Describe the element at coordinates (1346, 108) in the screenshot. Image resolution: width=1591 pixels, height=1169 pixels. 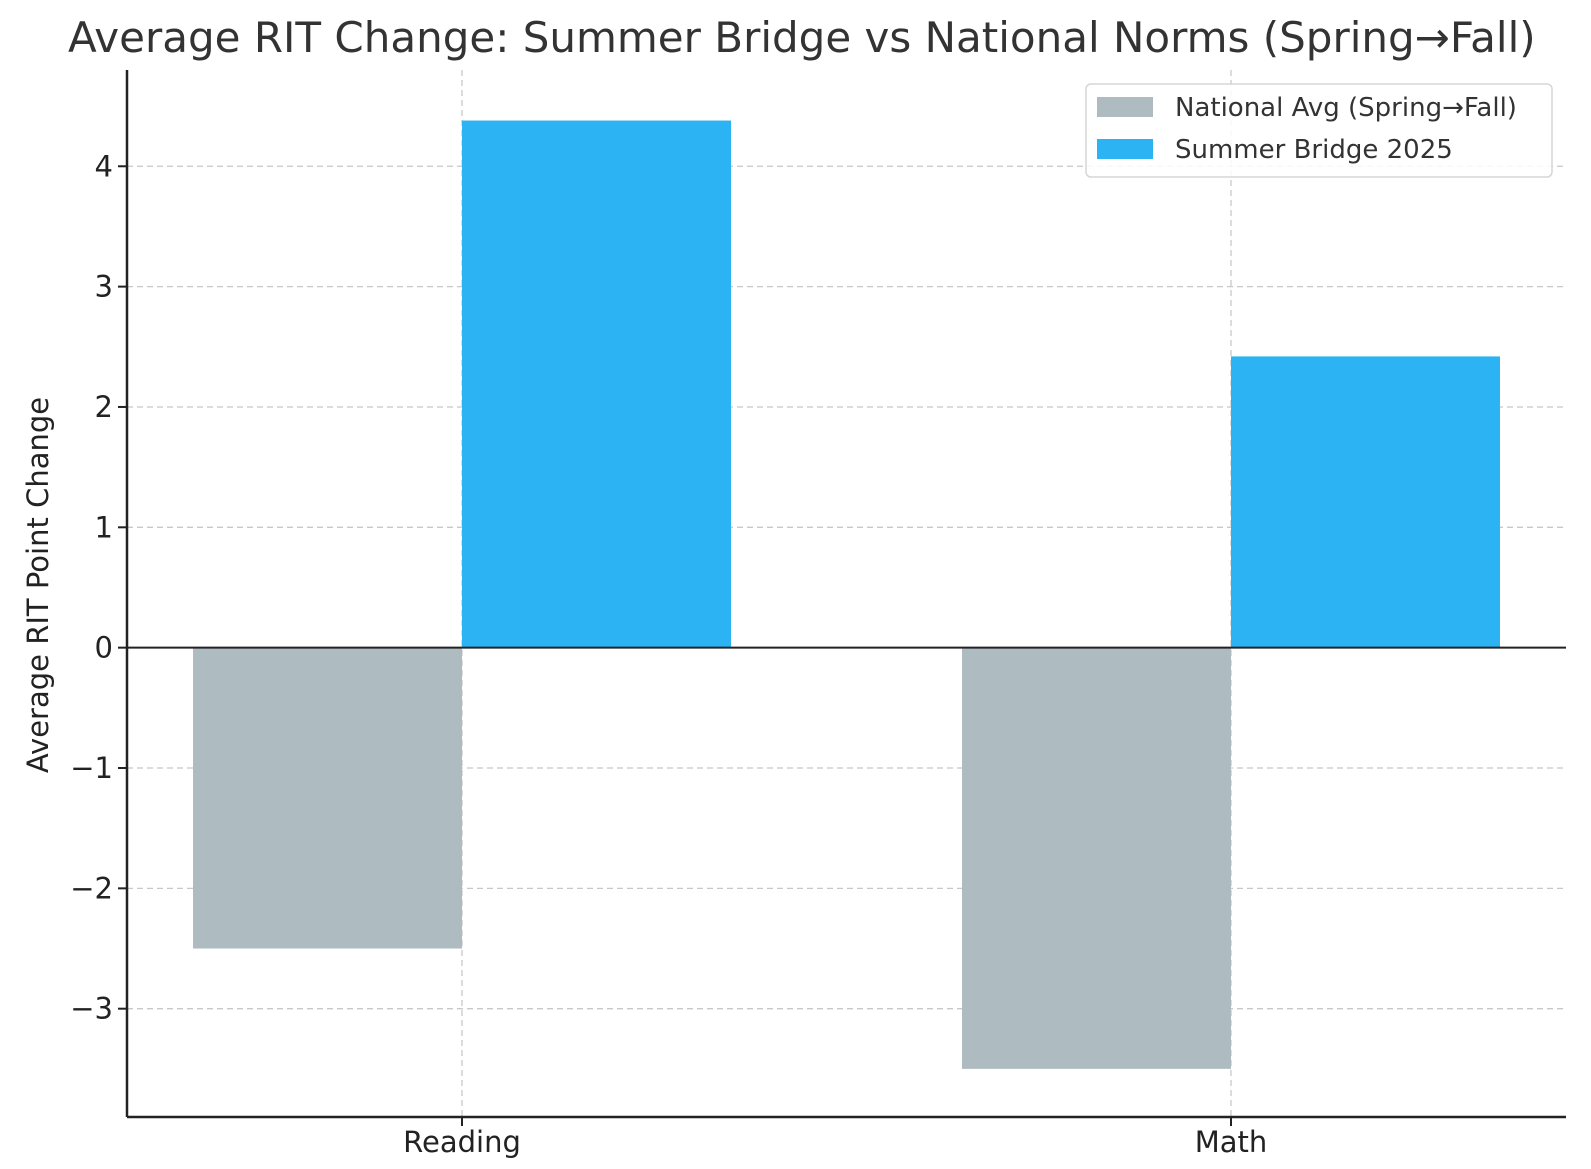
I see `legend-label-national-avg: National Avg (Spring→Fall)` at that location.